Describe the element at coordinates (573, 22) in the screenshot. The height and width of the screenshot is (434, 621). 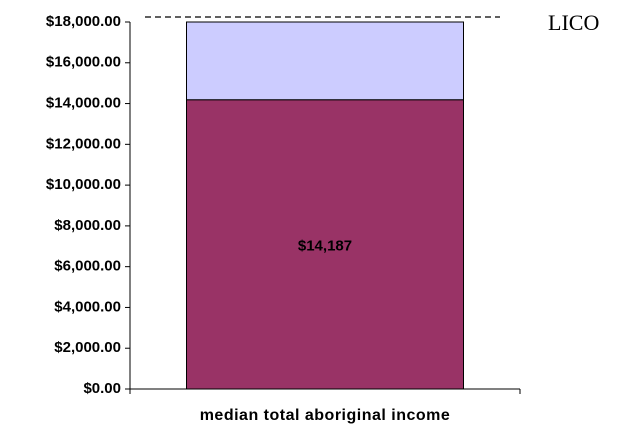
I see `reference-label: LICO` at that location.